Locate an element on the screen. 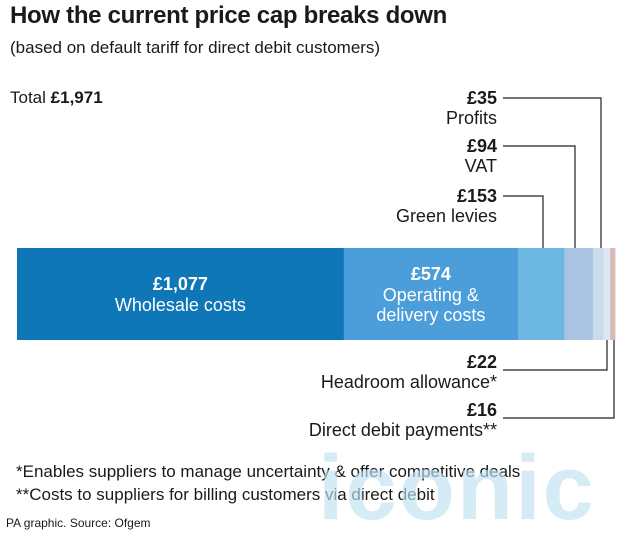  callout-label-5: Headroom allowance* is located at coordinates (409, 382).